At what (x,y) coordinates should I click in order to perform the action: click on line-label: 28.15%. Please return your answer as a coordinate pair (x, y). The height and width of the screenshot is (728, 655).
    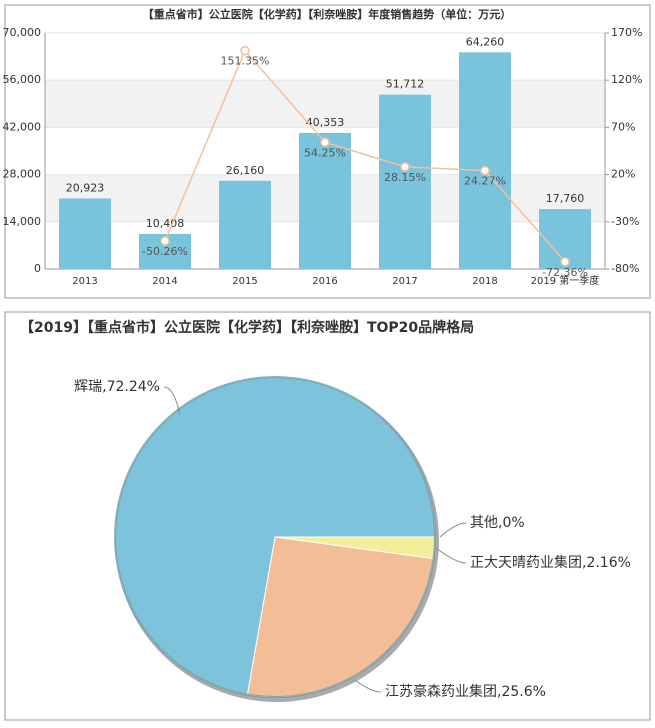
    Looking at the image, I should click on (405, 177).